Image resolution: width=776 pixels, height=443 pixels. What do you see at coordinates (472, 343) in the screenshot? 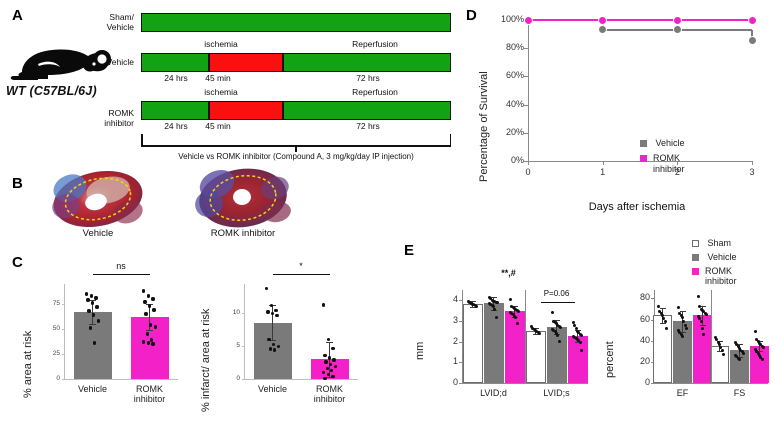
I see `bar-LVID;d-Sham` at bounding box center [472, 343].